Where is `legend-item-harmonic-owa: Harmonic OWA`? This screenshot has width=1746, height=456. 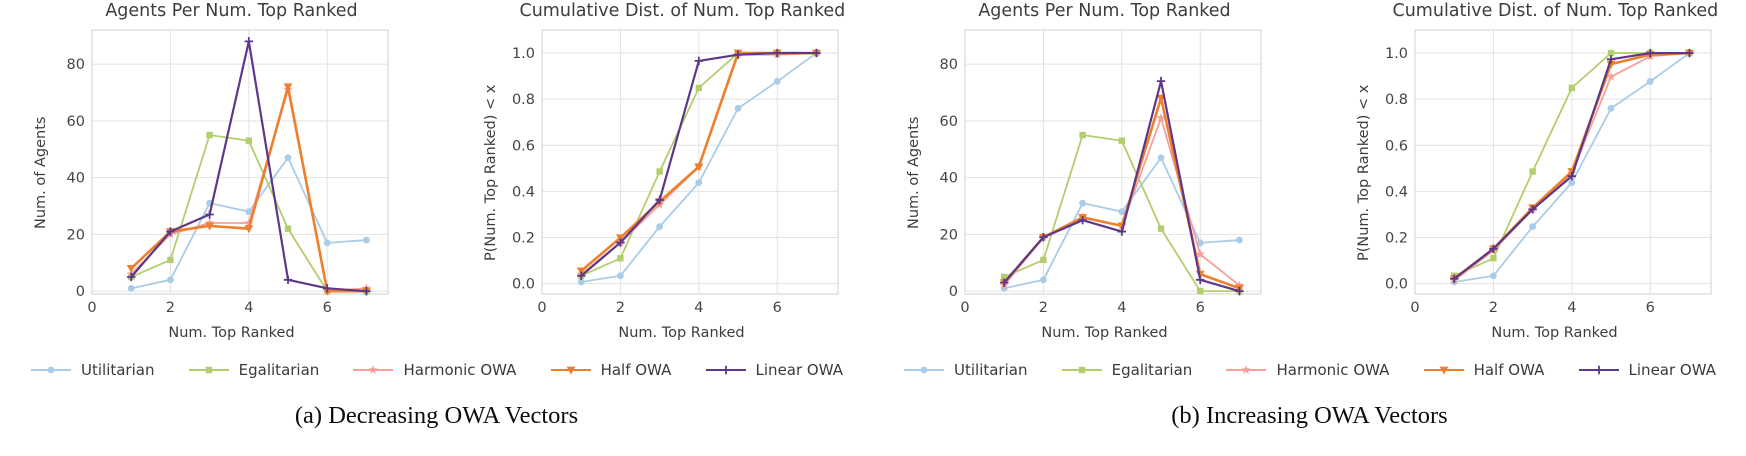 legend-item-harmonic-owa: Harmonic OWA is located at coordinates (1307, 370).